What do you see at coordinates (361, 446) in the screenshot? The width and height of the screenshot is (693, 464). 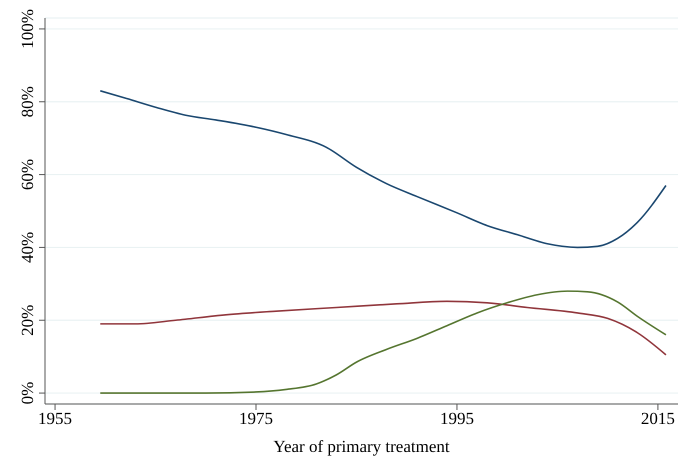 I see `x-axis-title: Year of primary treatment` at bounding box center [361, 446].